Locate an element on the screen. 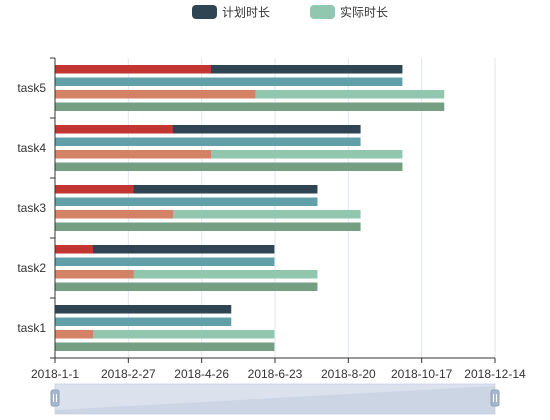  legend-item-2: 实际时长 is located at coordinates (349, 12).